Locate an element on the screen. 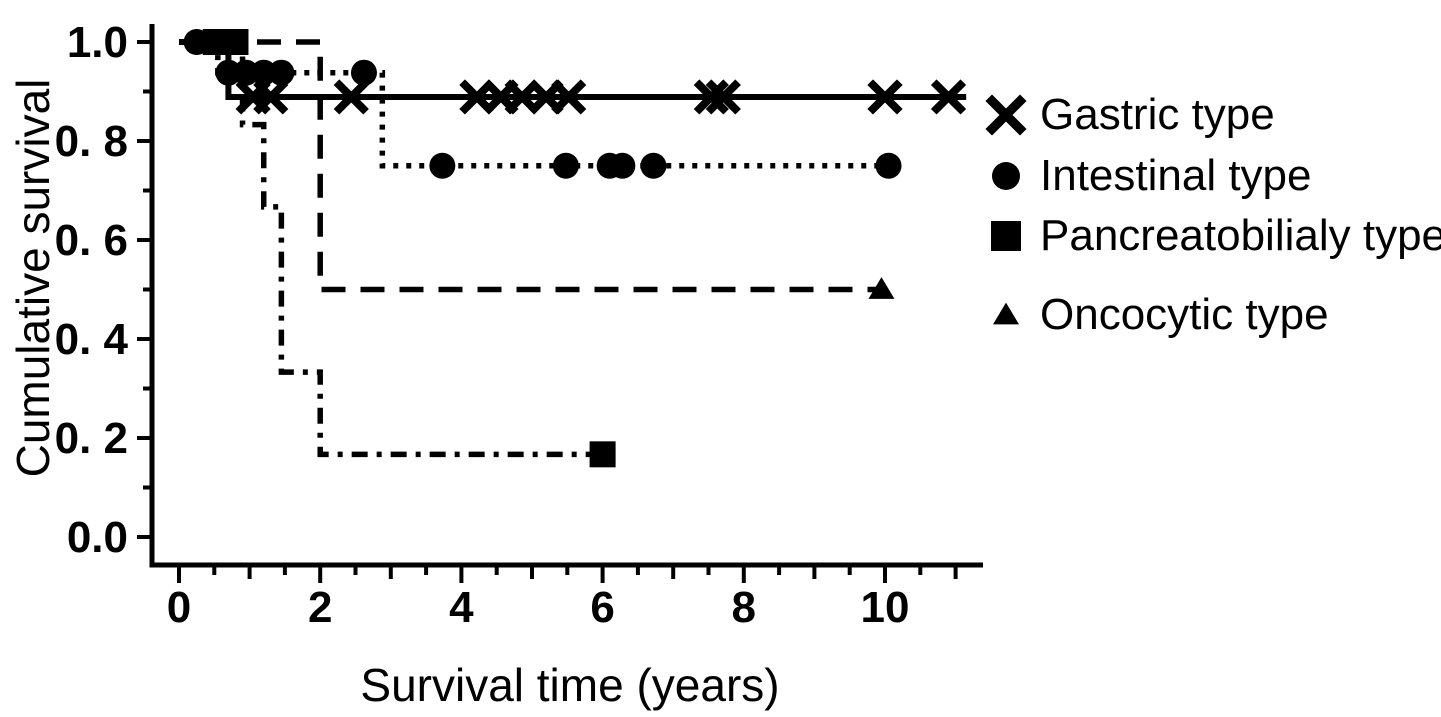  legend-item-intestinal: Intestinal type is located at coordinates (1148, 176).